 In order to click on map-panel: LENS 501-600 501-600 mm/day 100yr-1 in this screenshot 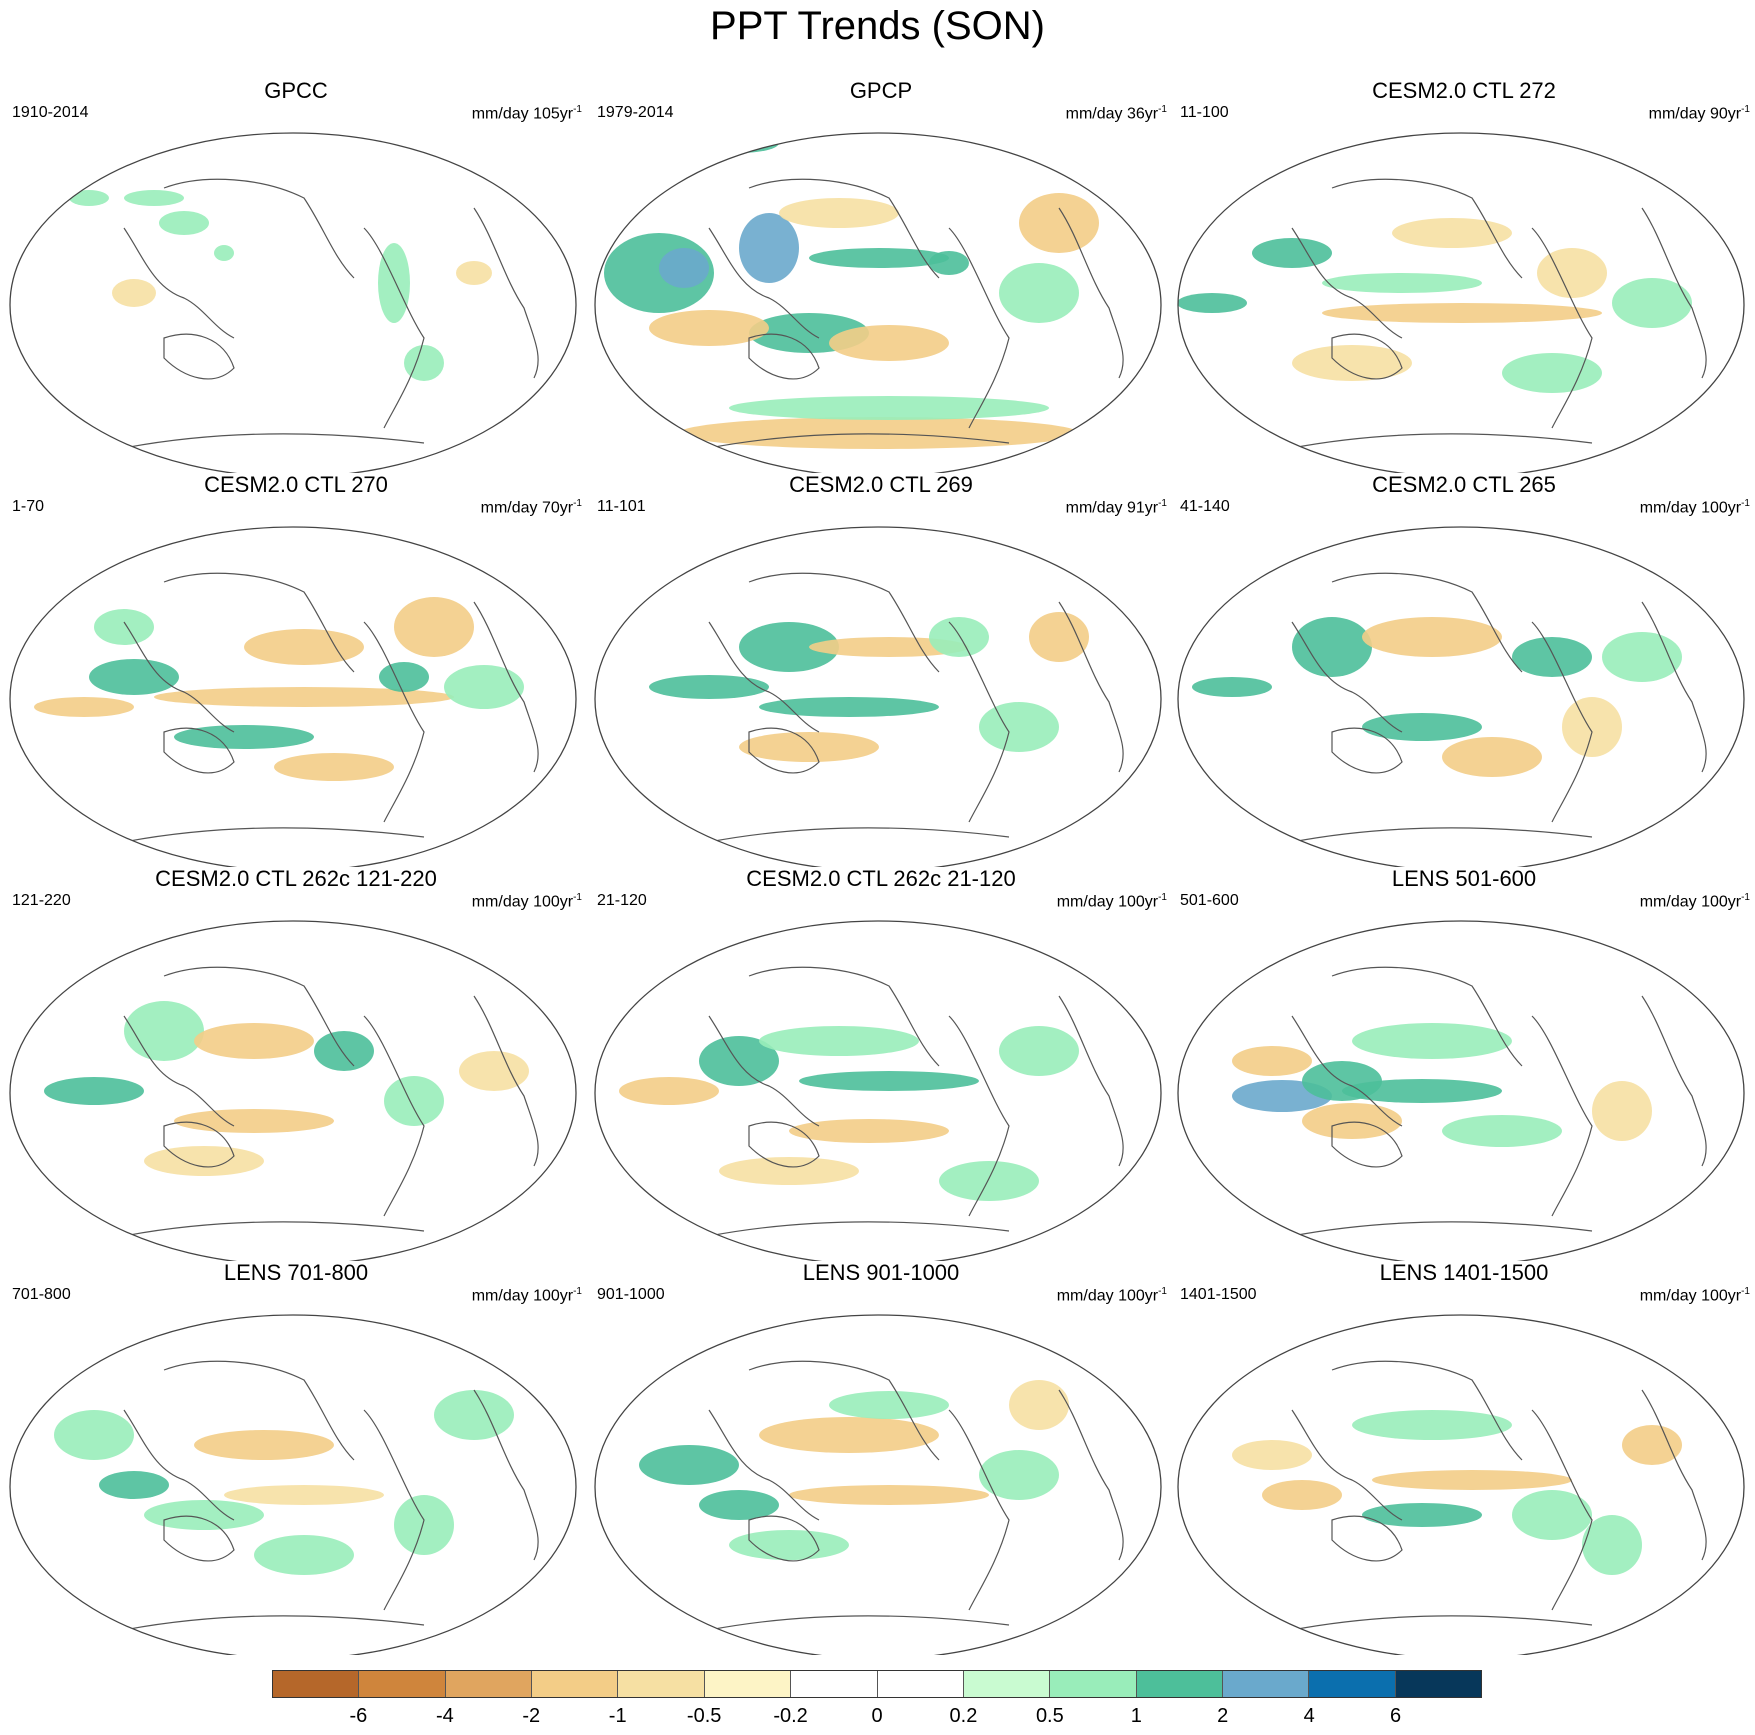, I will do `click(1463, 1063)`.